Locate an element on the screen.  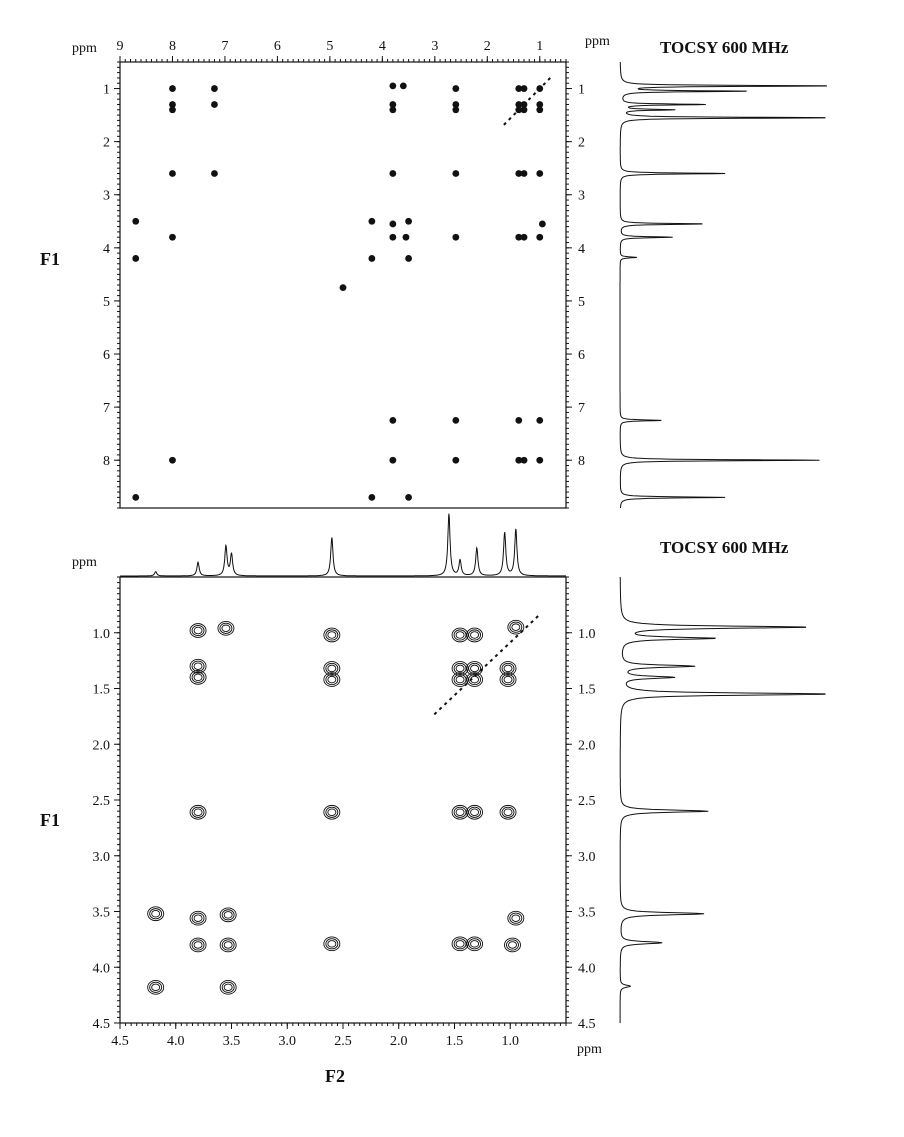
bottom-cross-peaks is located at coordinates (343, 805).